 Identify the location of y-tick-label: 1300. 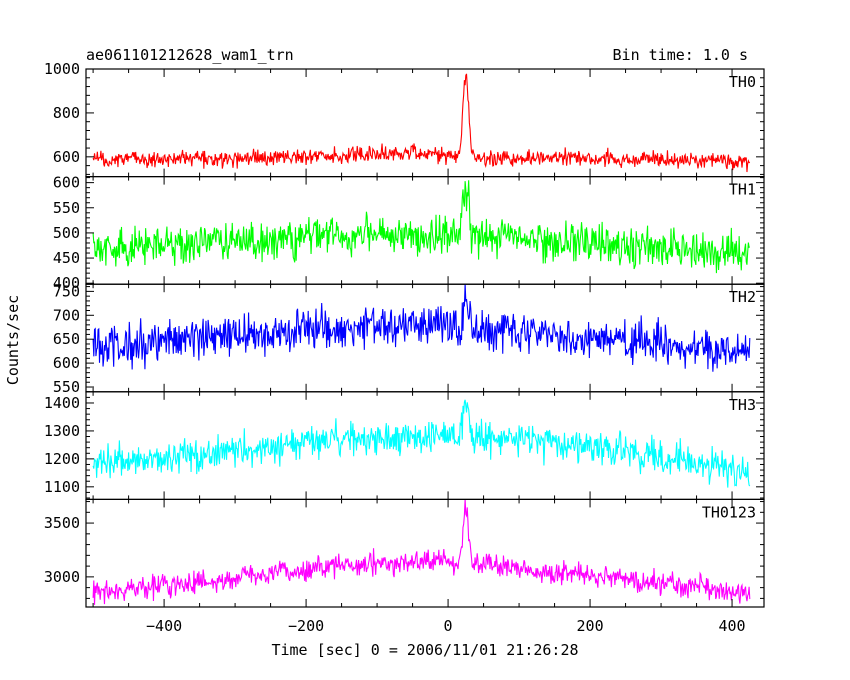
(62, 431).